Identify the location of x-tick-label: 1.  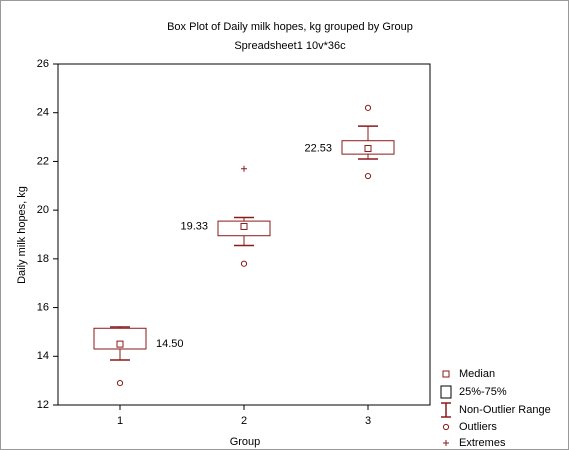
(120, 421).